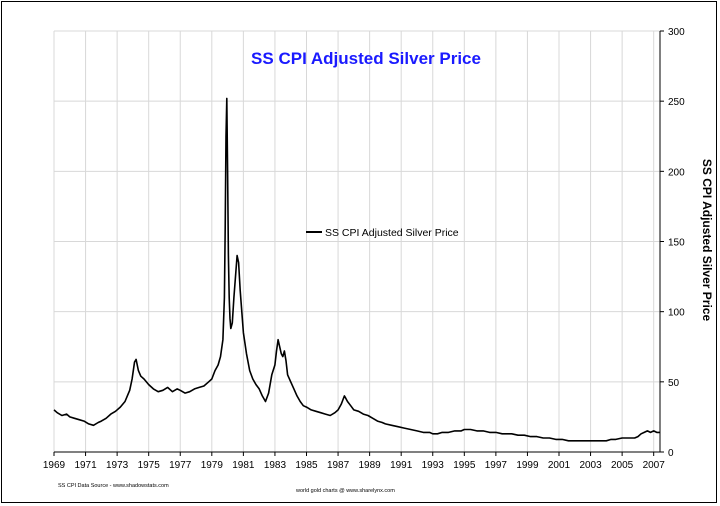  Describe the element at coordinates (671, 453) in the screenshot. I see `y-tick-label: 0` at that location.